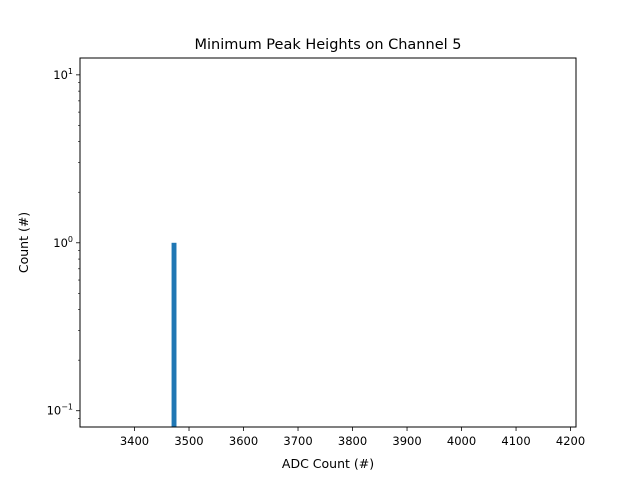 Image resolution: width=640 pixels, height=480 pixels. Describe the element at coordinates (63, 74) in the screenshot. I see `y-tick-label: 10¹` at that location.